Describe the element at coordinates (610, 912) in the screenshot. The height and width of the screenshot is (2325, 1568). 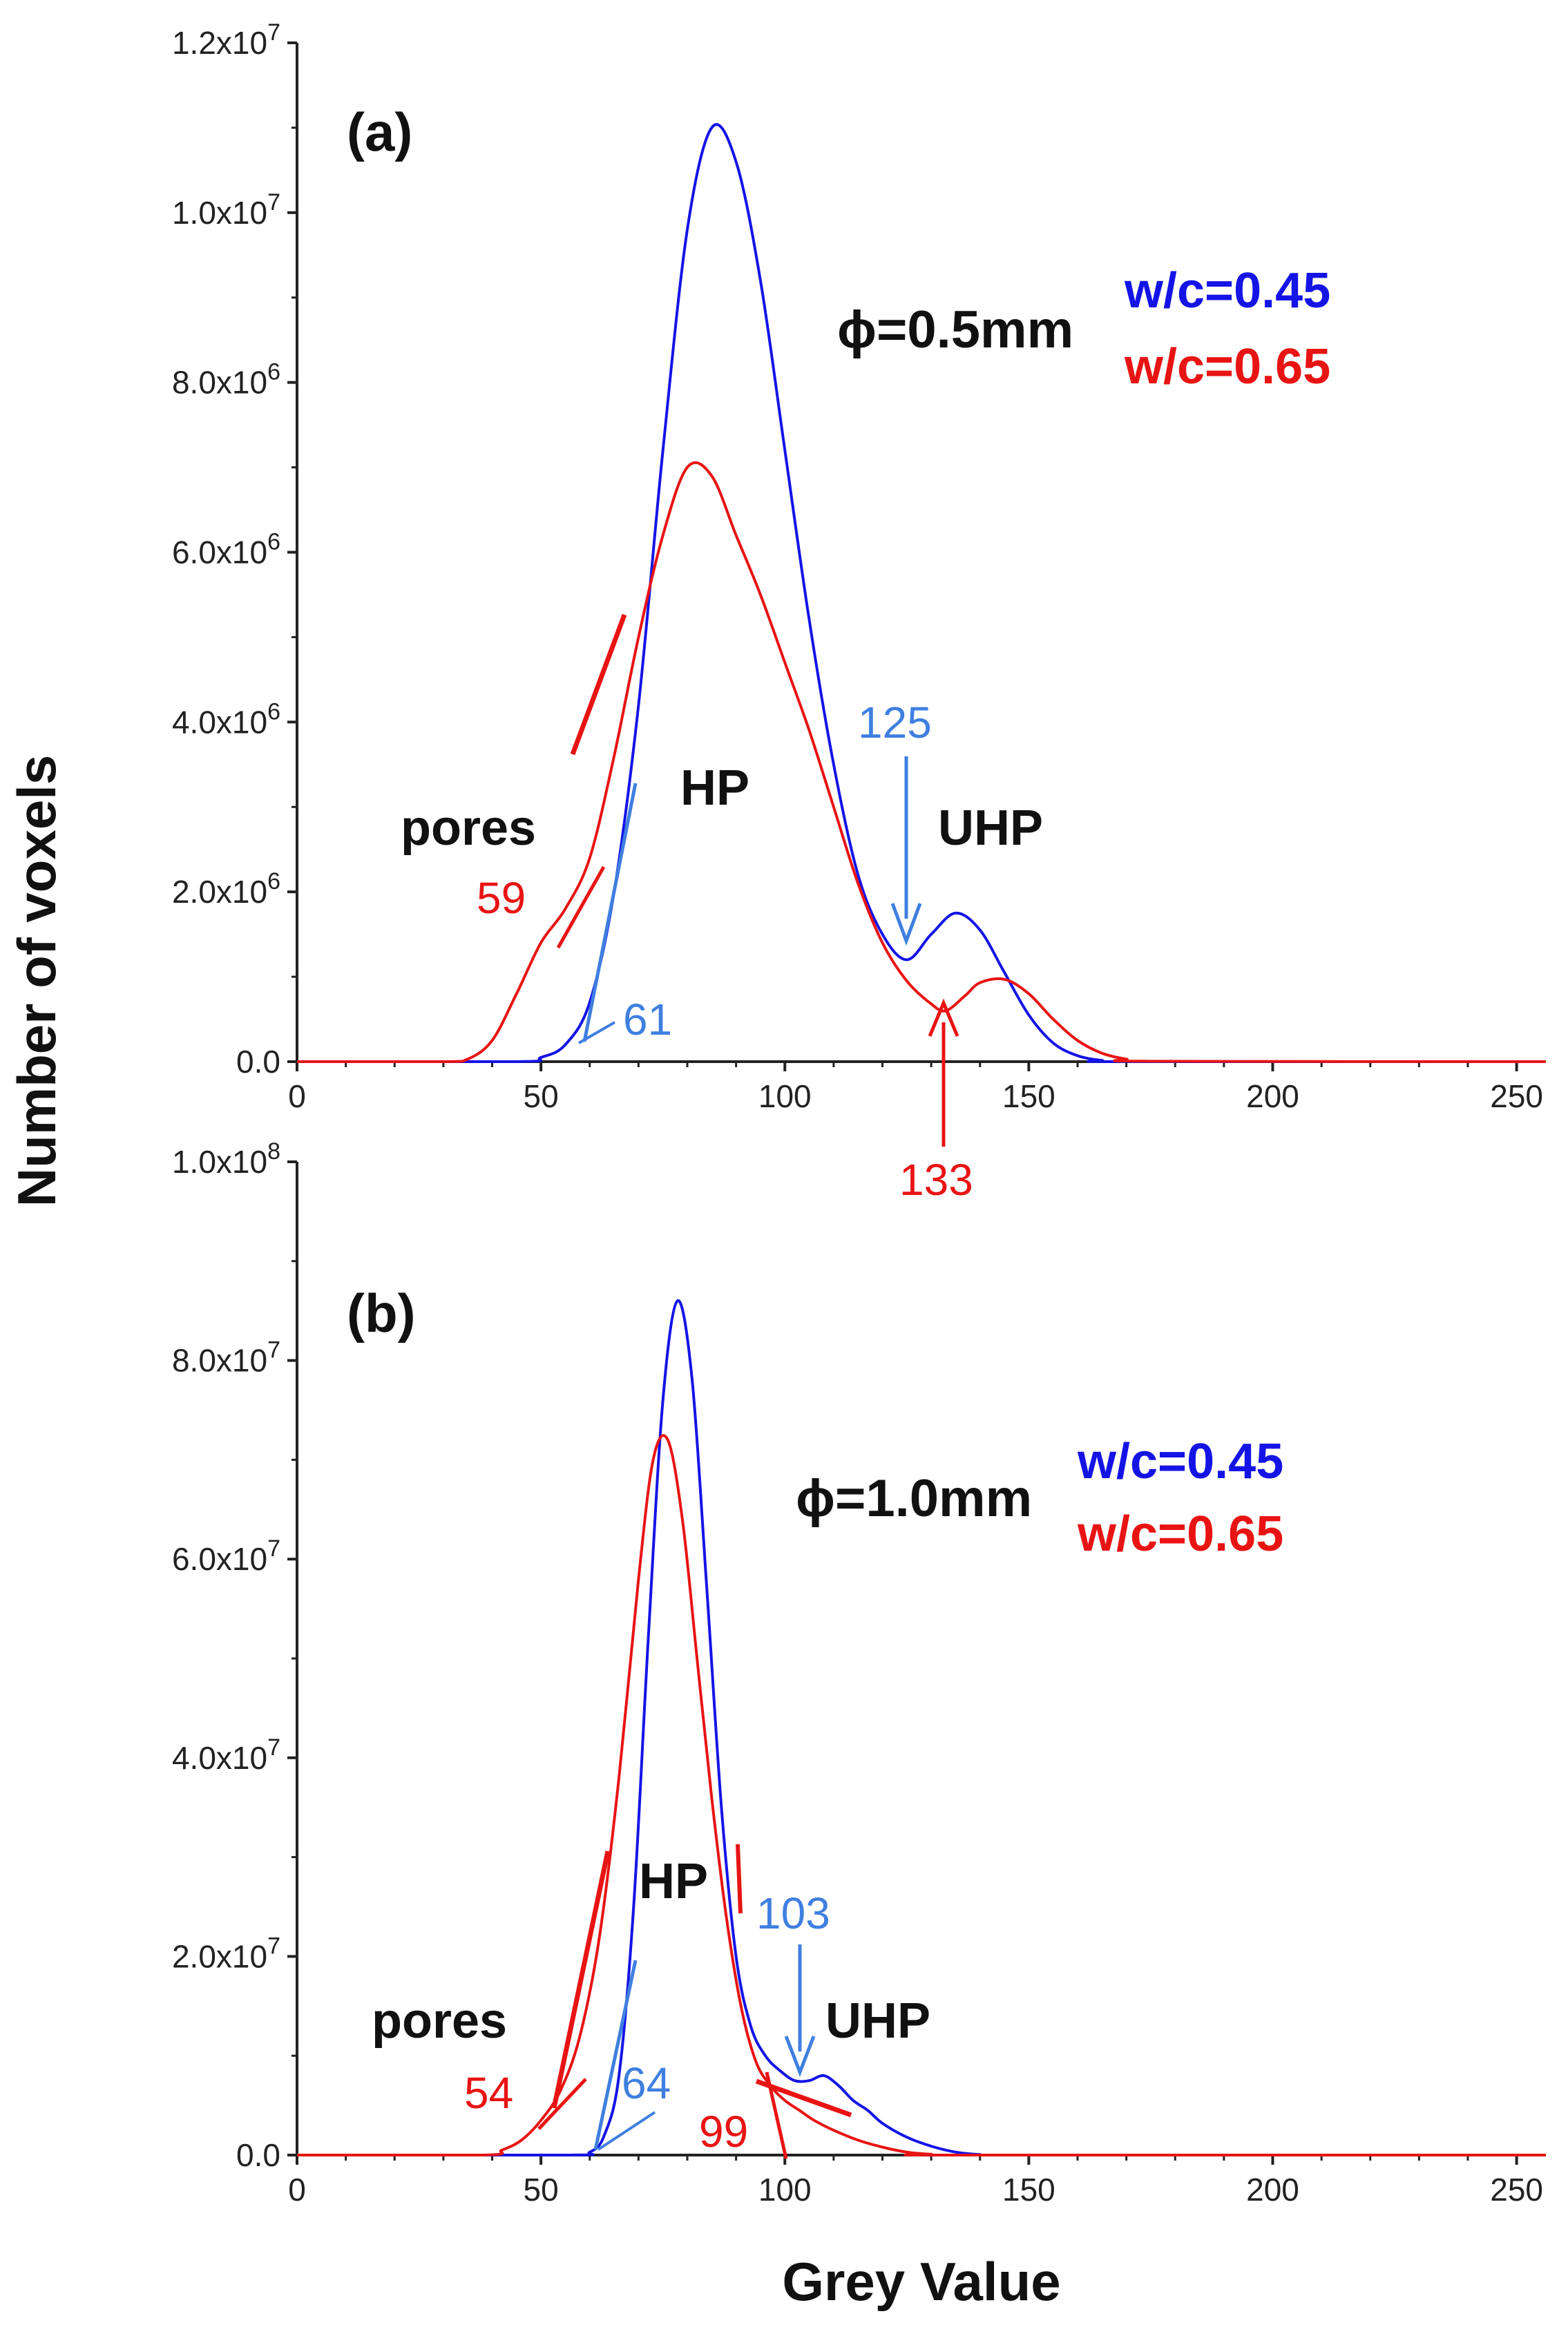
I see `panel-a-tangent-blue` at that location.